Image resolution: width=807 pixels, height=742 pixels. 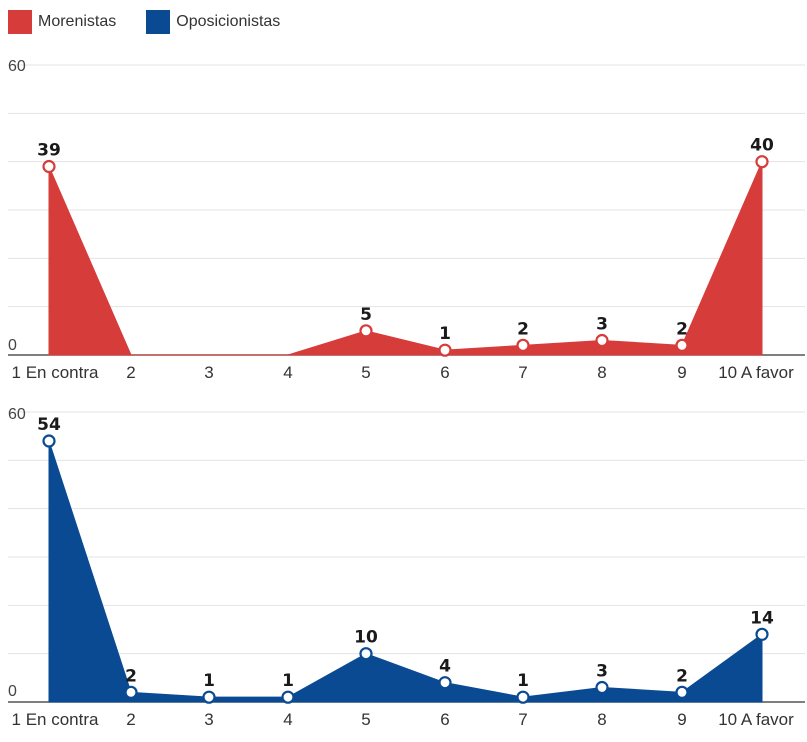 I want to click on legend-label-oposicionistas: Oposicionistas, so click(x=228, y=21).